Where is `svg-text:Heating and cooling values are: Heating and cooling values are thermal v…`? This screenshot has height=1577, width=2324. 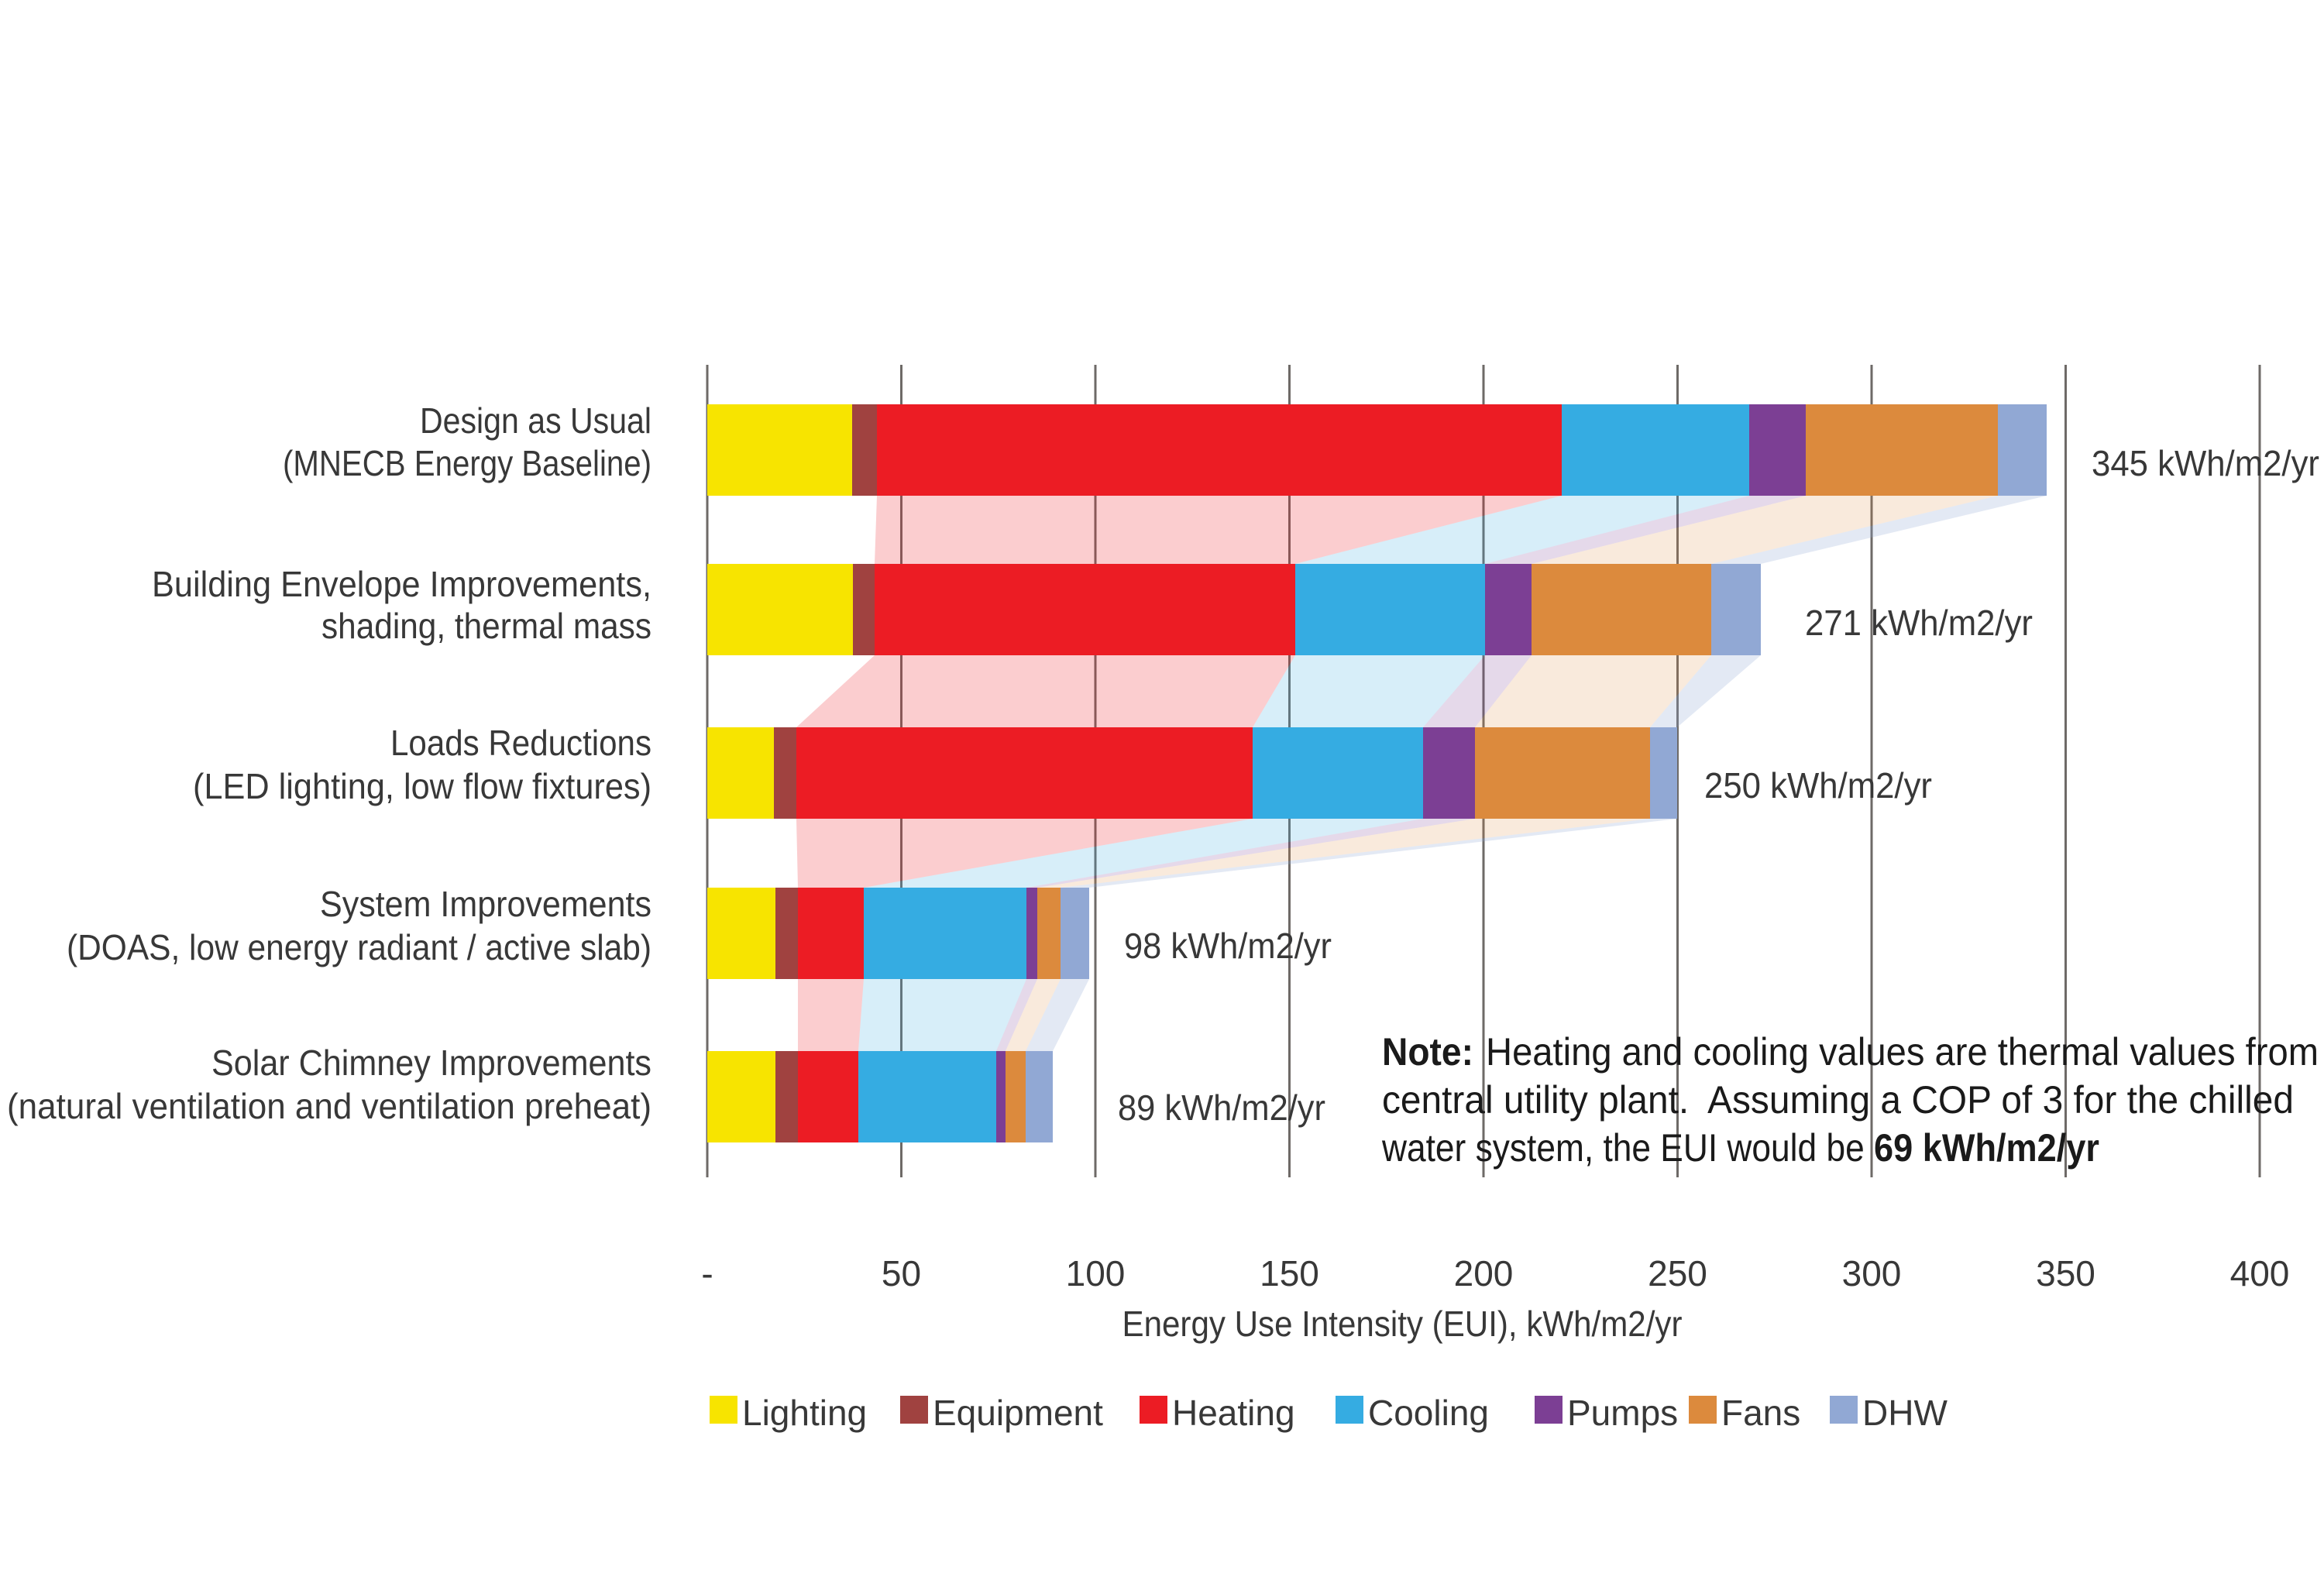
svg-text:Heating and cooling values are: Heating and cooling values are thermal v… is located at coordinates (1902, 1052).